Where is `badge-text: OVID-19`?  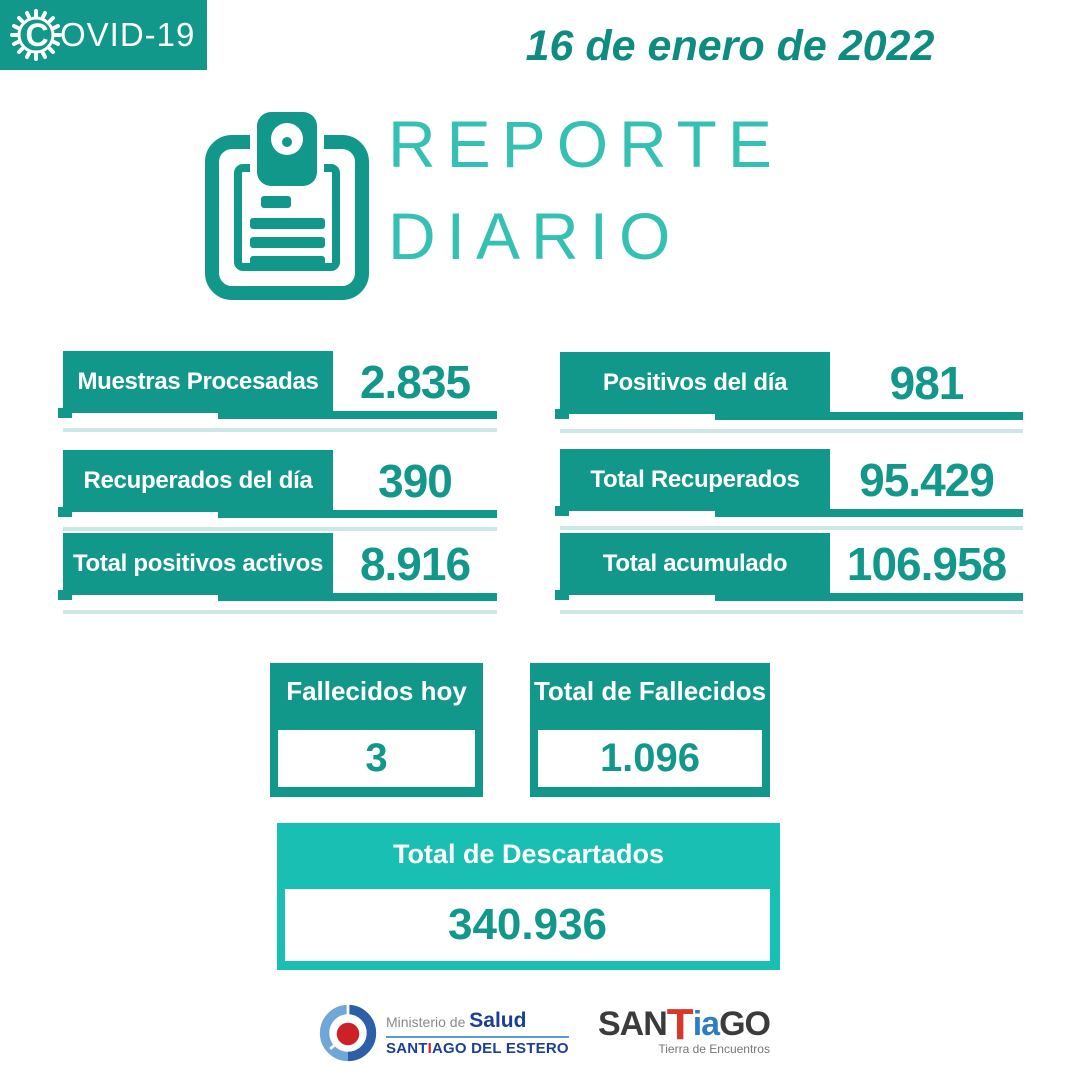 badge-text: OVID-19 is located at coordinates (128, 34).